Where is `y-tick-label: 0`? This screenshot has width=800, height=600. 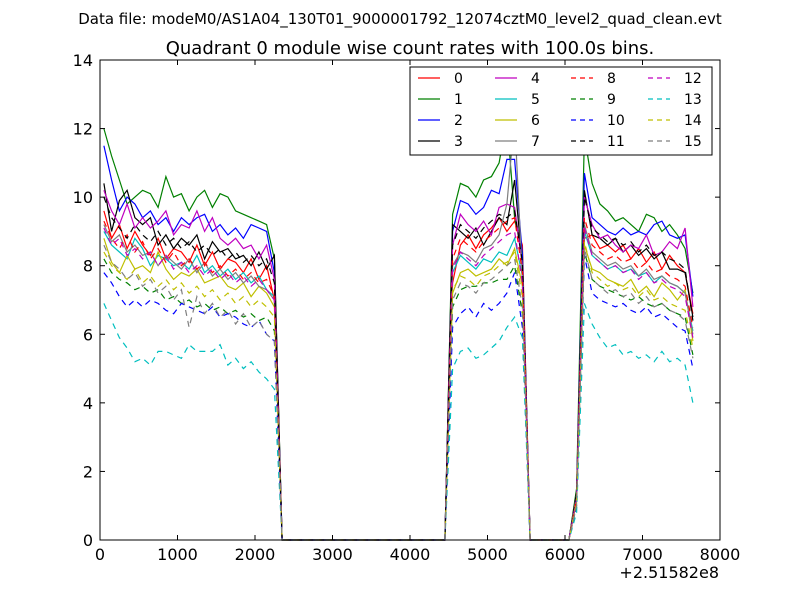
y-tick-label: 0 is located at coordinates (88, 540).